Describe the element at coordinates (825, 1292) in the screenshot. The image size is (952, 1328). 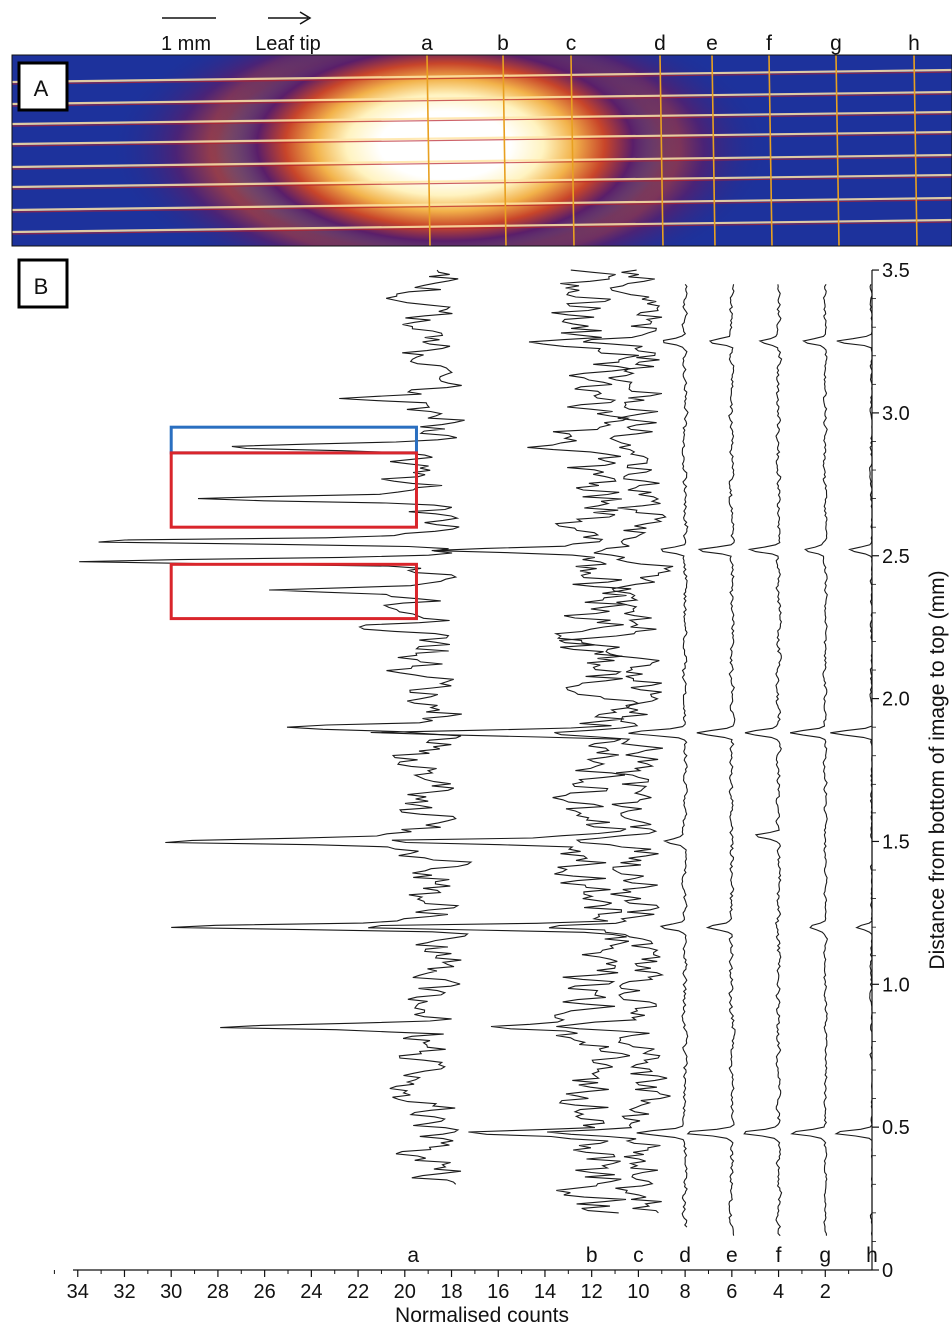
I see `x-tick-label: 2` at that location.